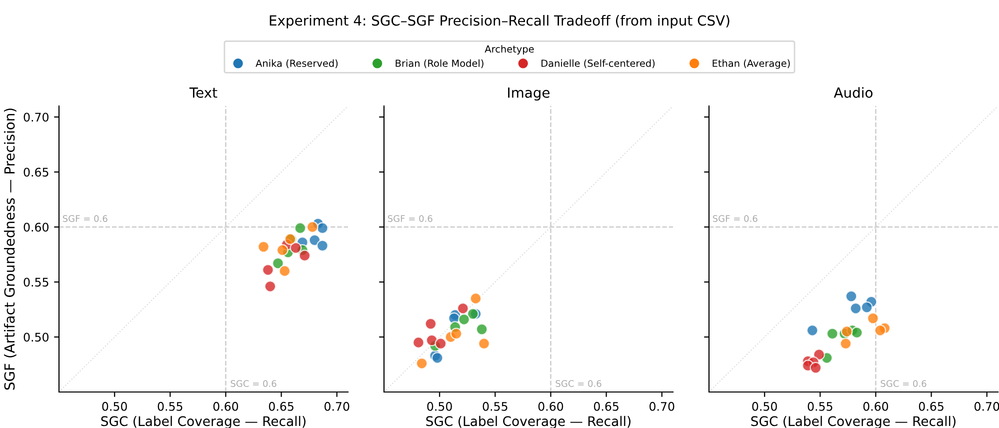  Describe the element at coordinates (751, 64) in the screenshot. I see `legend-label: Ethan (Average)` at that location.